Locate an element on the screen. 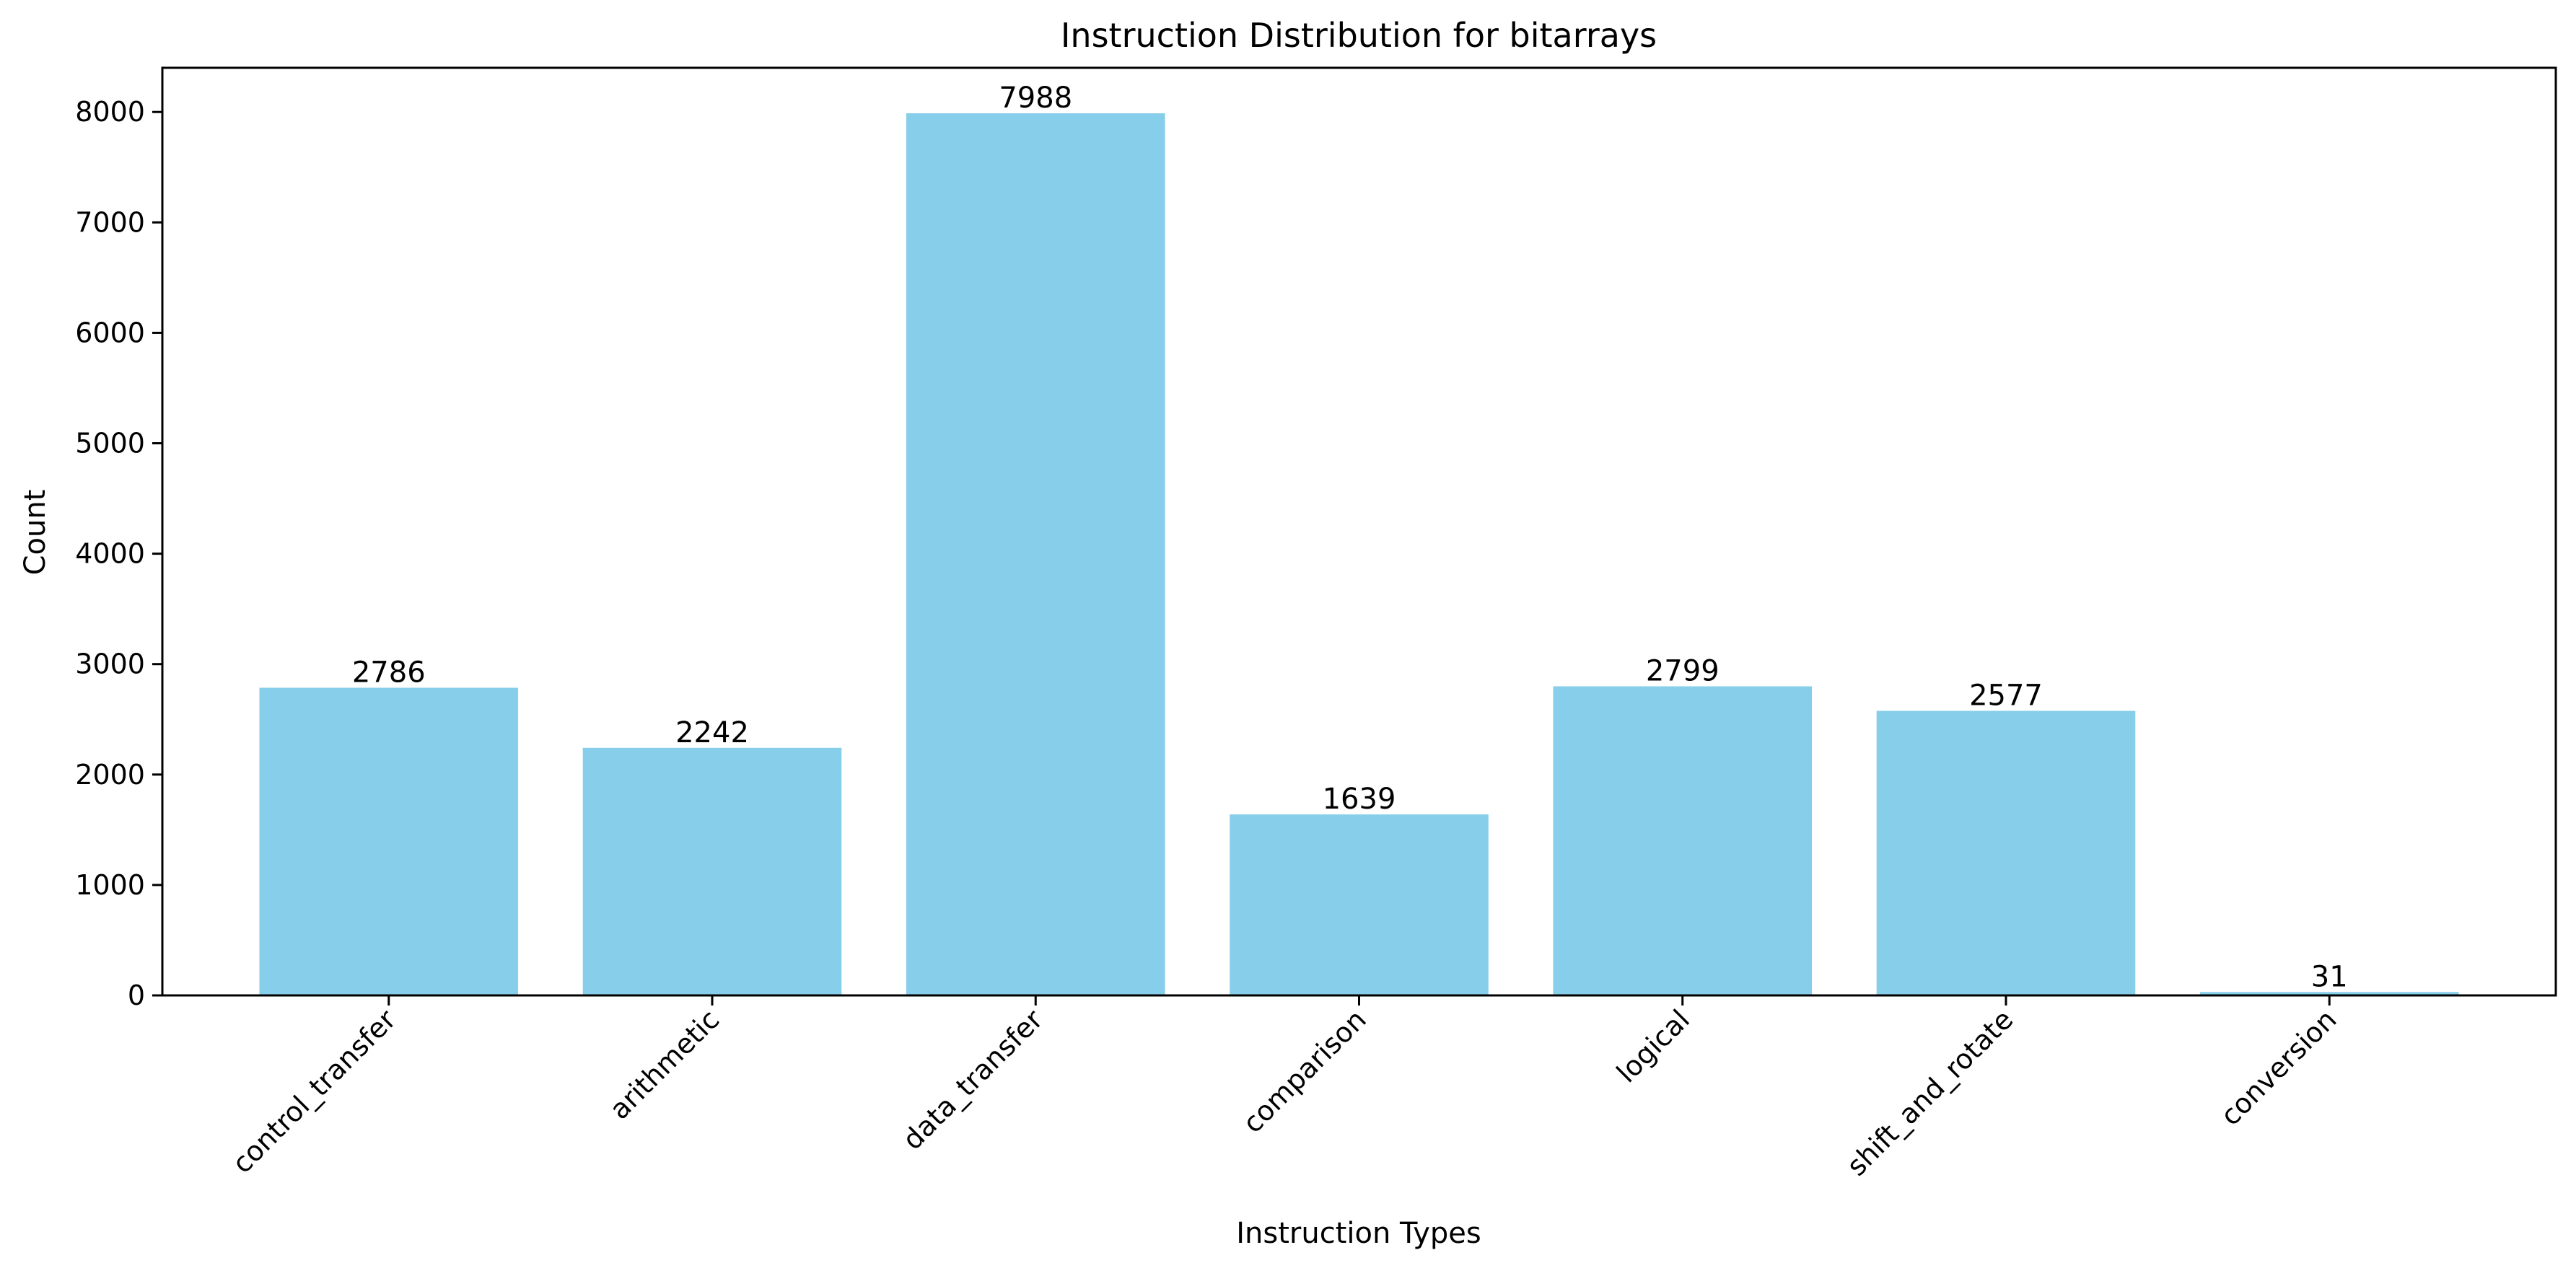 Image resolution: width=2576 pixels, height=1276 pixels. y-tick-label: 0 is located at coordinates (136, 995).